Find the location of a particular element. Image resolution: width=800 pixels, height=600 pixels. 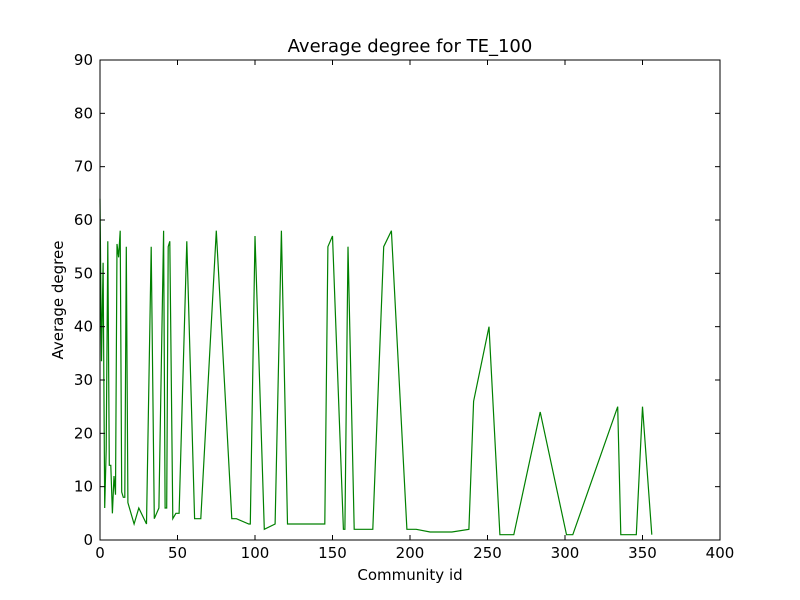

x-axis-label: Community id is located at coordinates (409, 575).